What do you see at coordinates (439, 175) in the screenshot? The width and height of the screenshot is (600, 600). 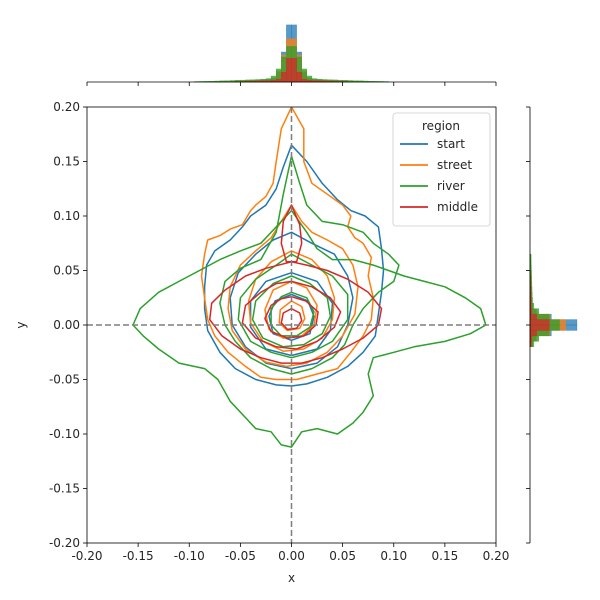 I see `legend-items: start street river middle` at bounding box center [439, 175].